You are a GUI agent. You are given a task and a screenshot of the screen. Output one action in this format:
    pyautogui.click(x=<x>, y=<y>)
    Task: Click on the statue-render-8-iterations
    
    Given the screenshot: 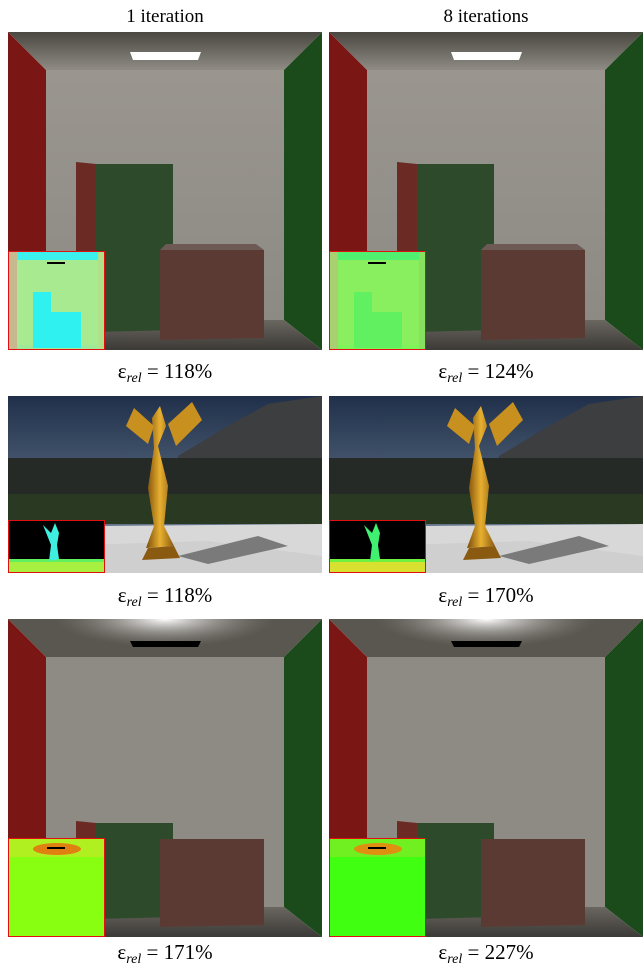 What is the action you would take?
    pyautogui.click(x=486, y=484)
    